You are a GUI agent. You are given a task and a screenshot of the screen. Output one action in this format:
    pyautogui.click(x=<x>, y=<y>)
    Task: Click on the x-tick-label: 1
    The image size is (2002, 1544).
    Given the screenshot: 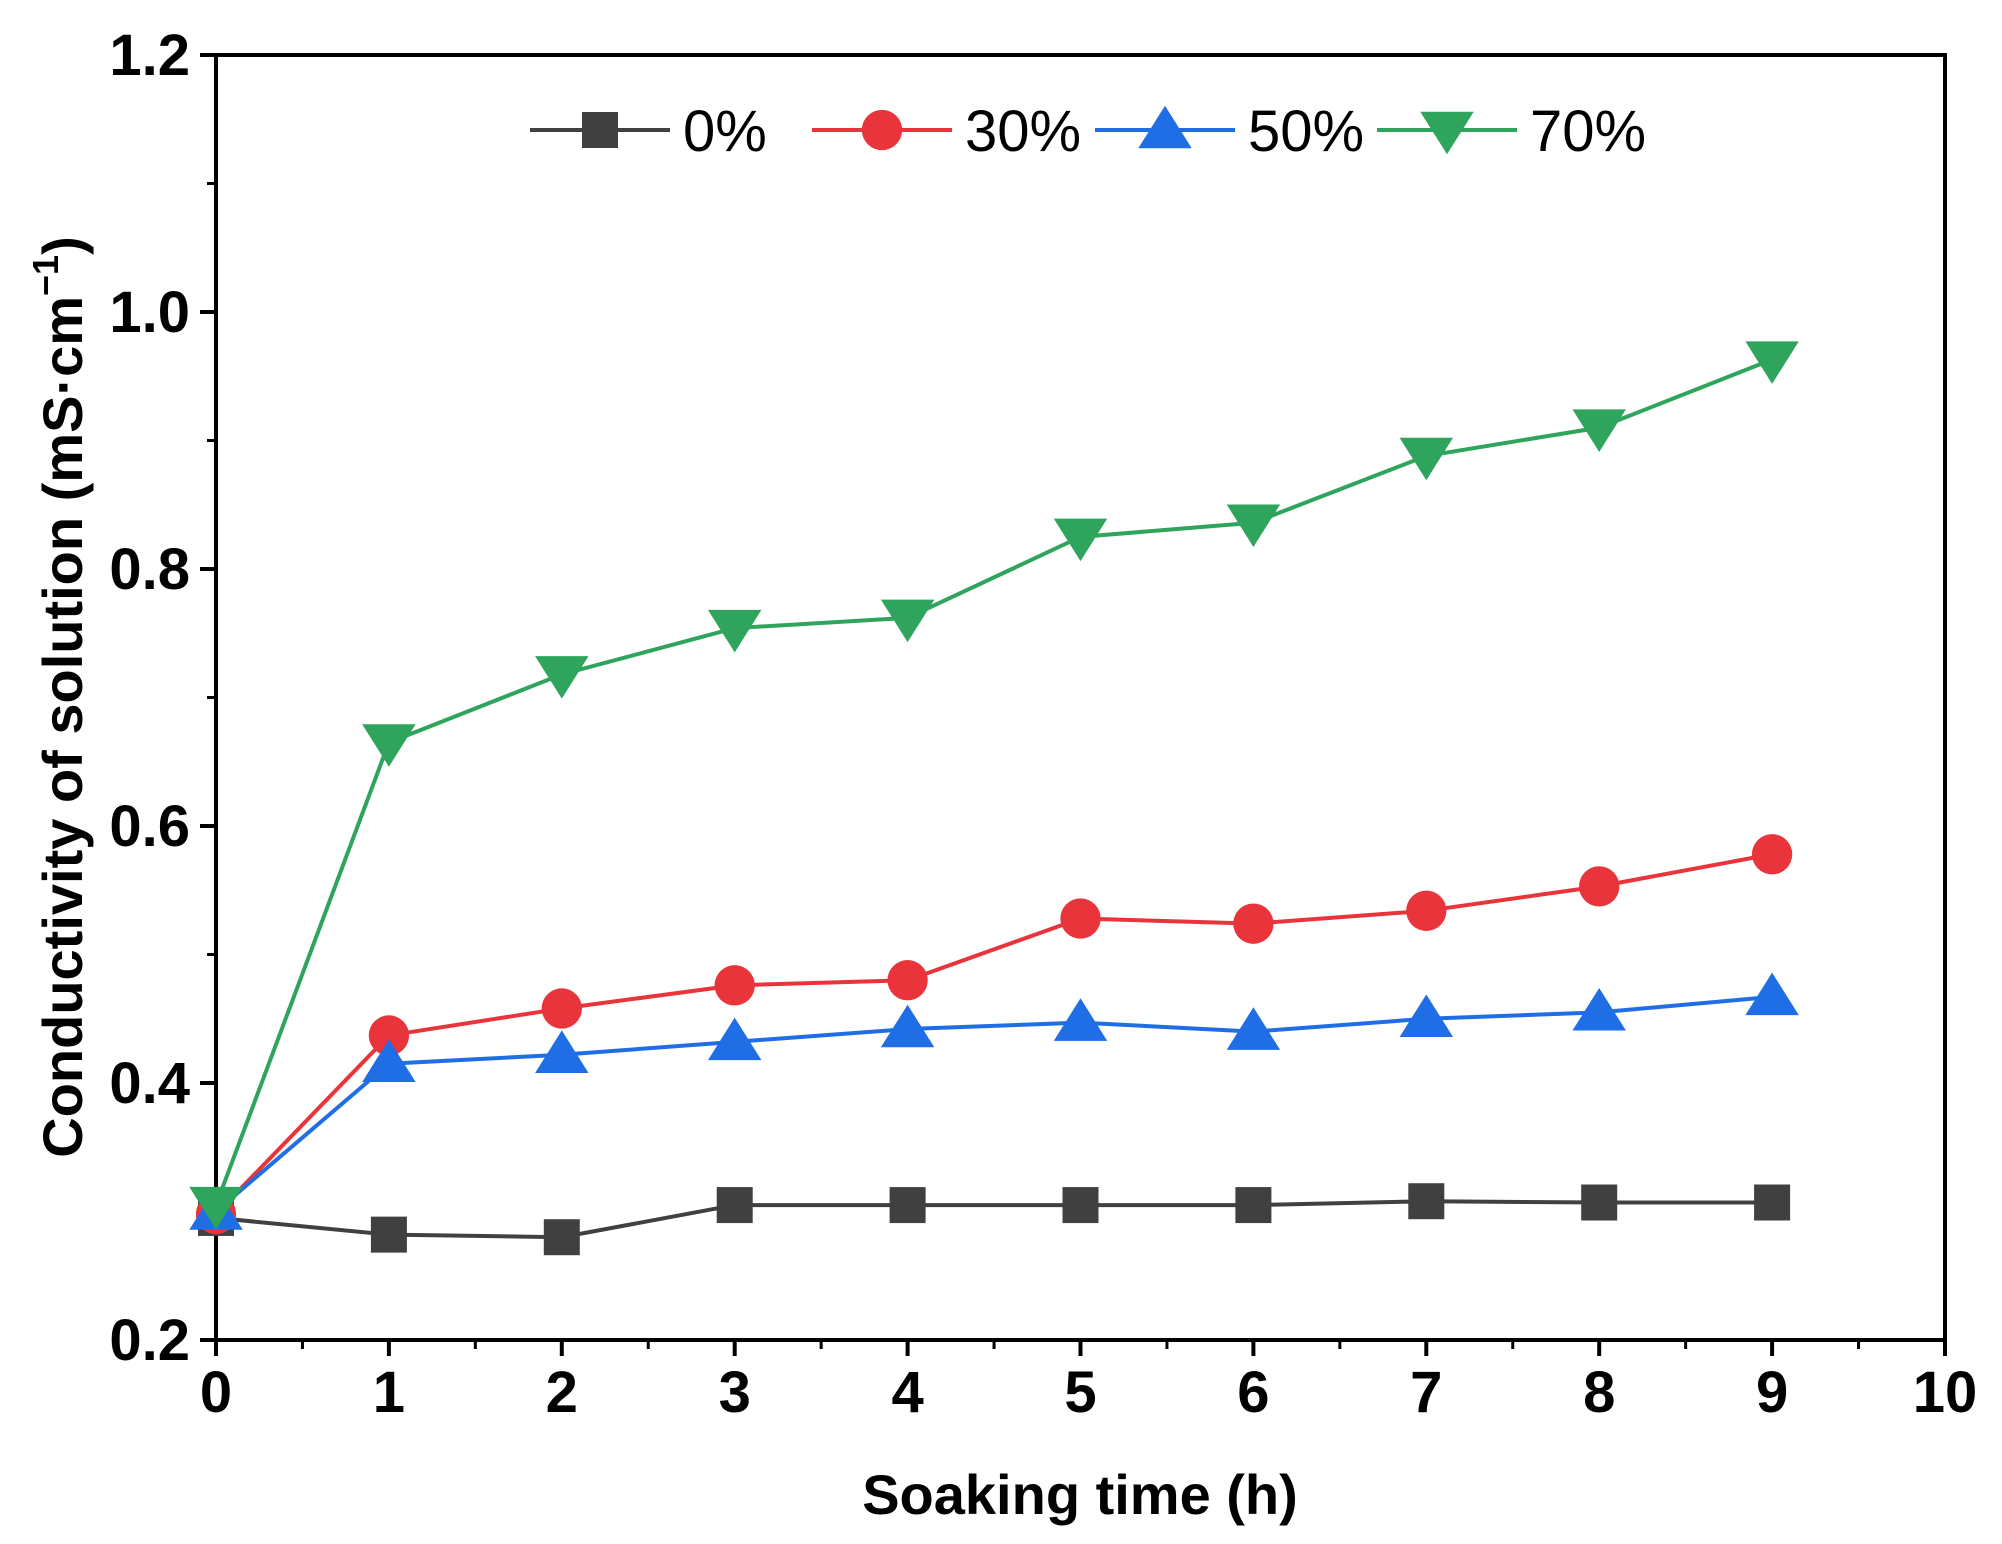 What is the action you would take?
    pyautogui.click(x=389, y=1392)
    